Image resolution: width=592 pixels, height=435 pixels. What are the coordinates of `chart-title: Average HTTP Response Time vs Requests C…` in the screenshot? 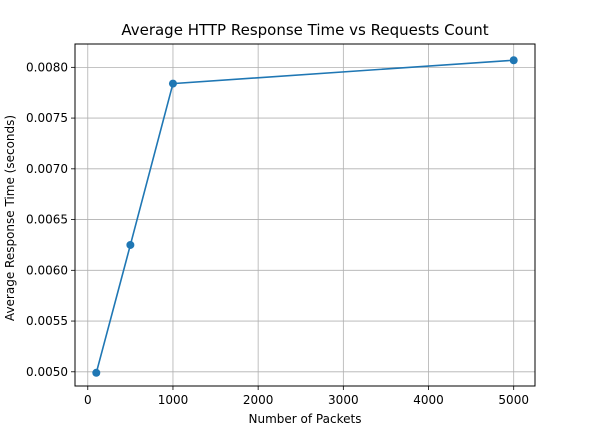 It's located at (304, 30).